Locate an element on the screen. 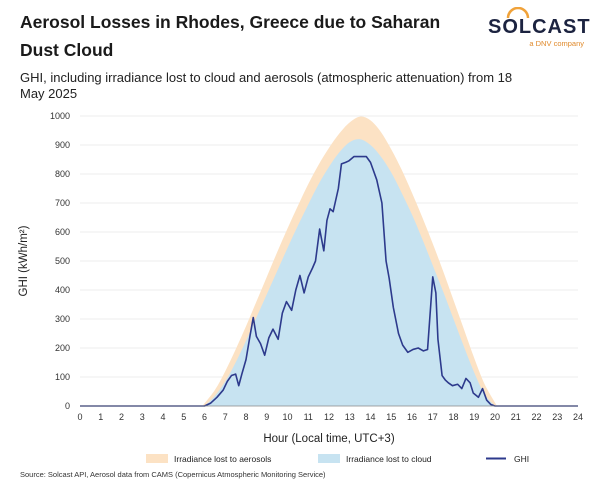  brand-logo: SOLCAST a DNV company is located at coordinates (539, 27).